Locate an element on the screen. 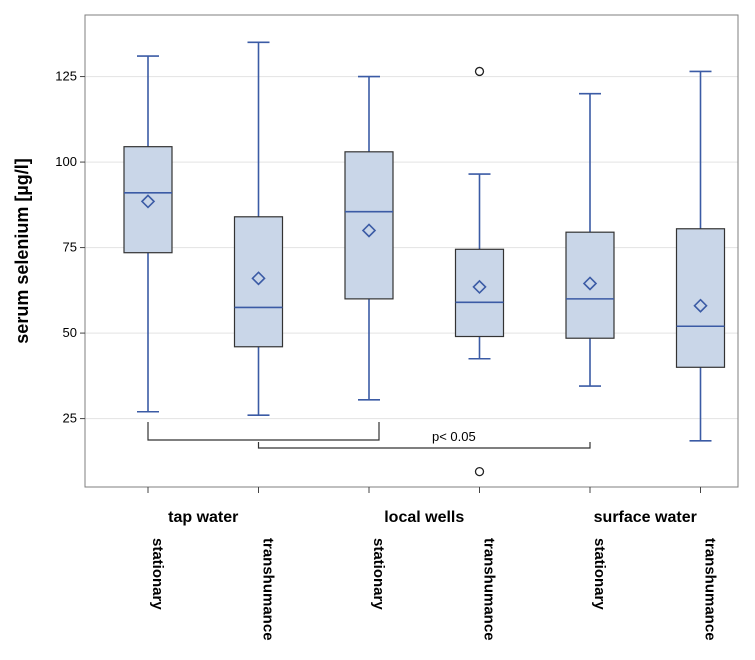  y-tick-label: 125 is located at coordinates (66, 76).